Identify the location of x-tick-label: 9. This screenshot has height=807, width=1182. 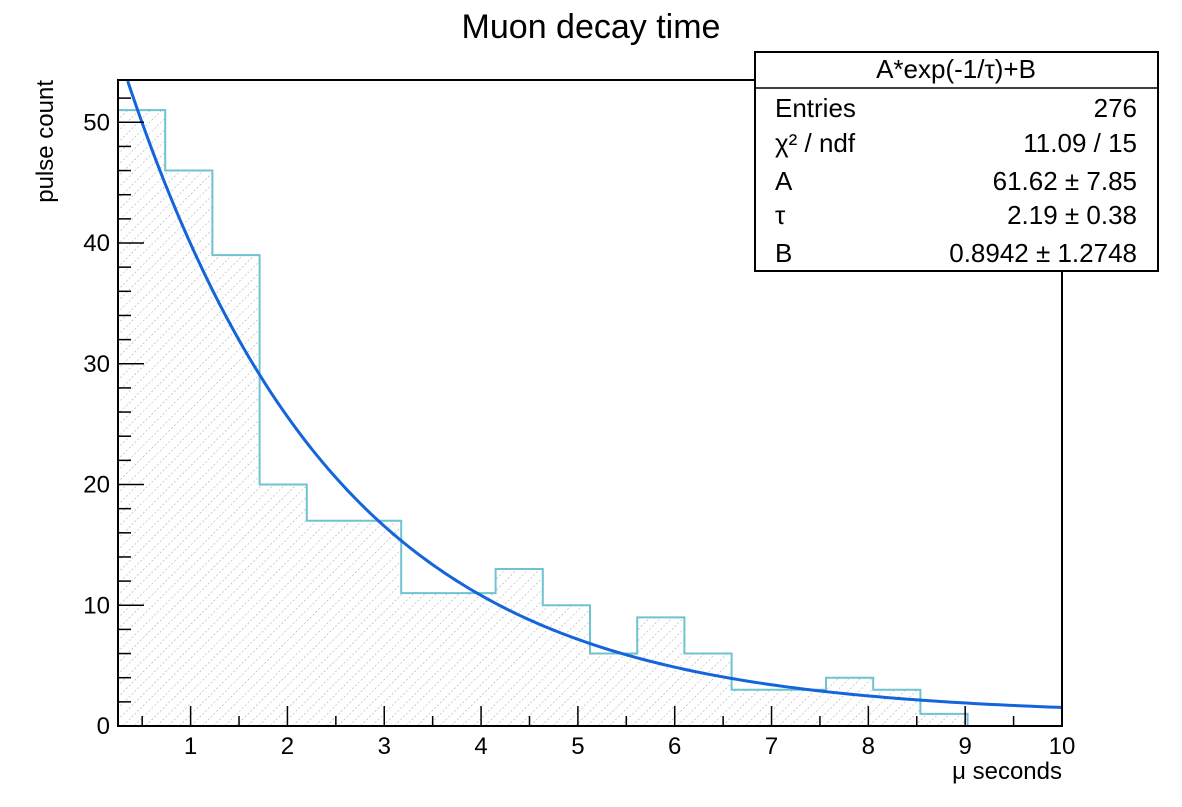
(964, 746).